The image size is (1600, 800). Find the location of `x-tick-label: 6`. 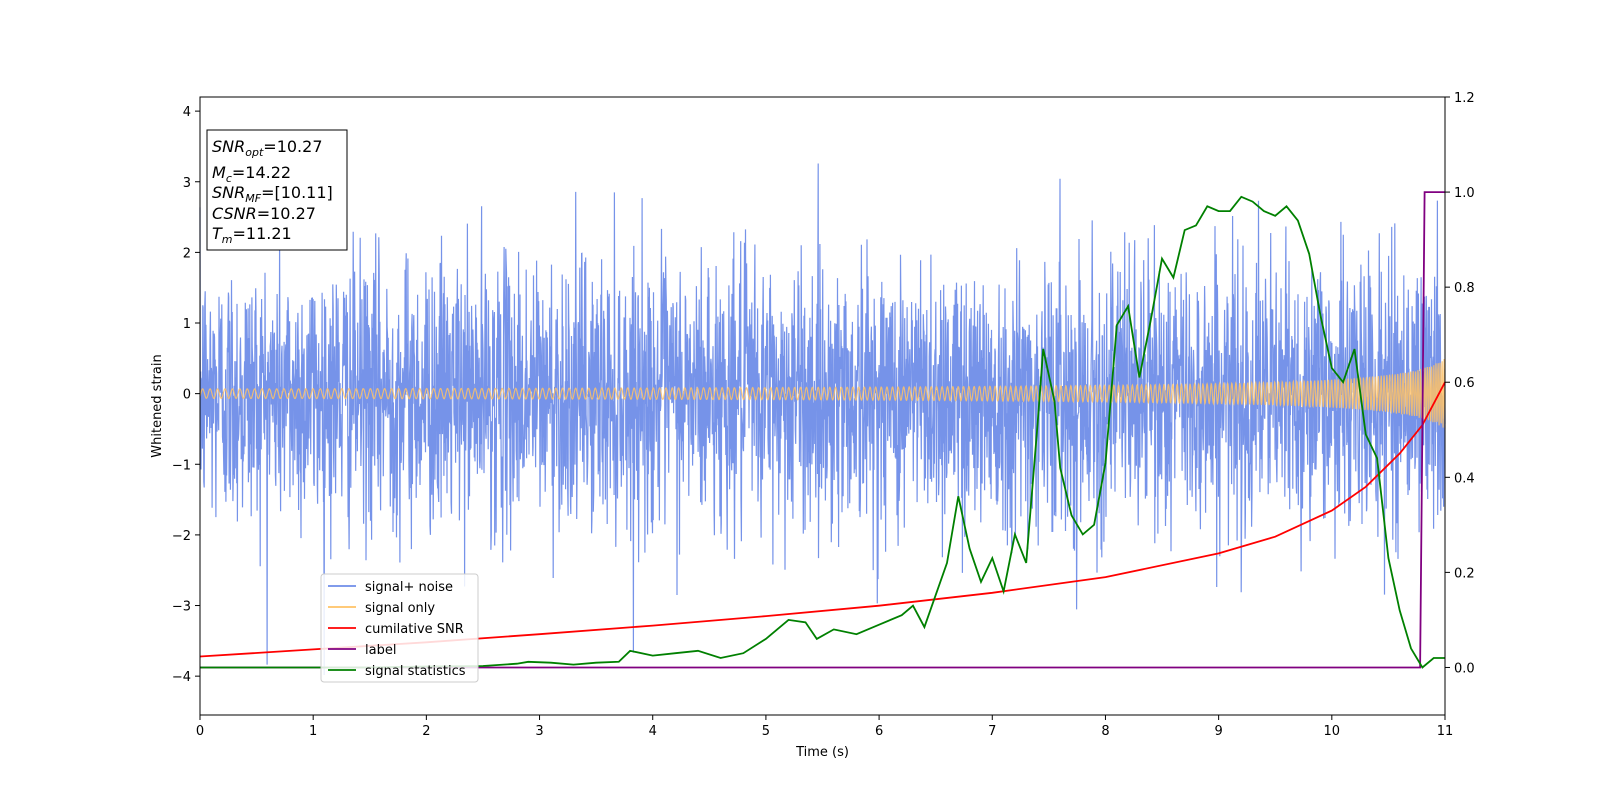

x-tick-label: 6 is located at coordinates (879, 731).